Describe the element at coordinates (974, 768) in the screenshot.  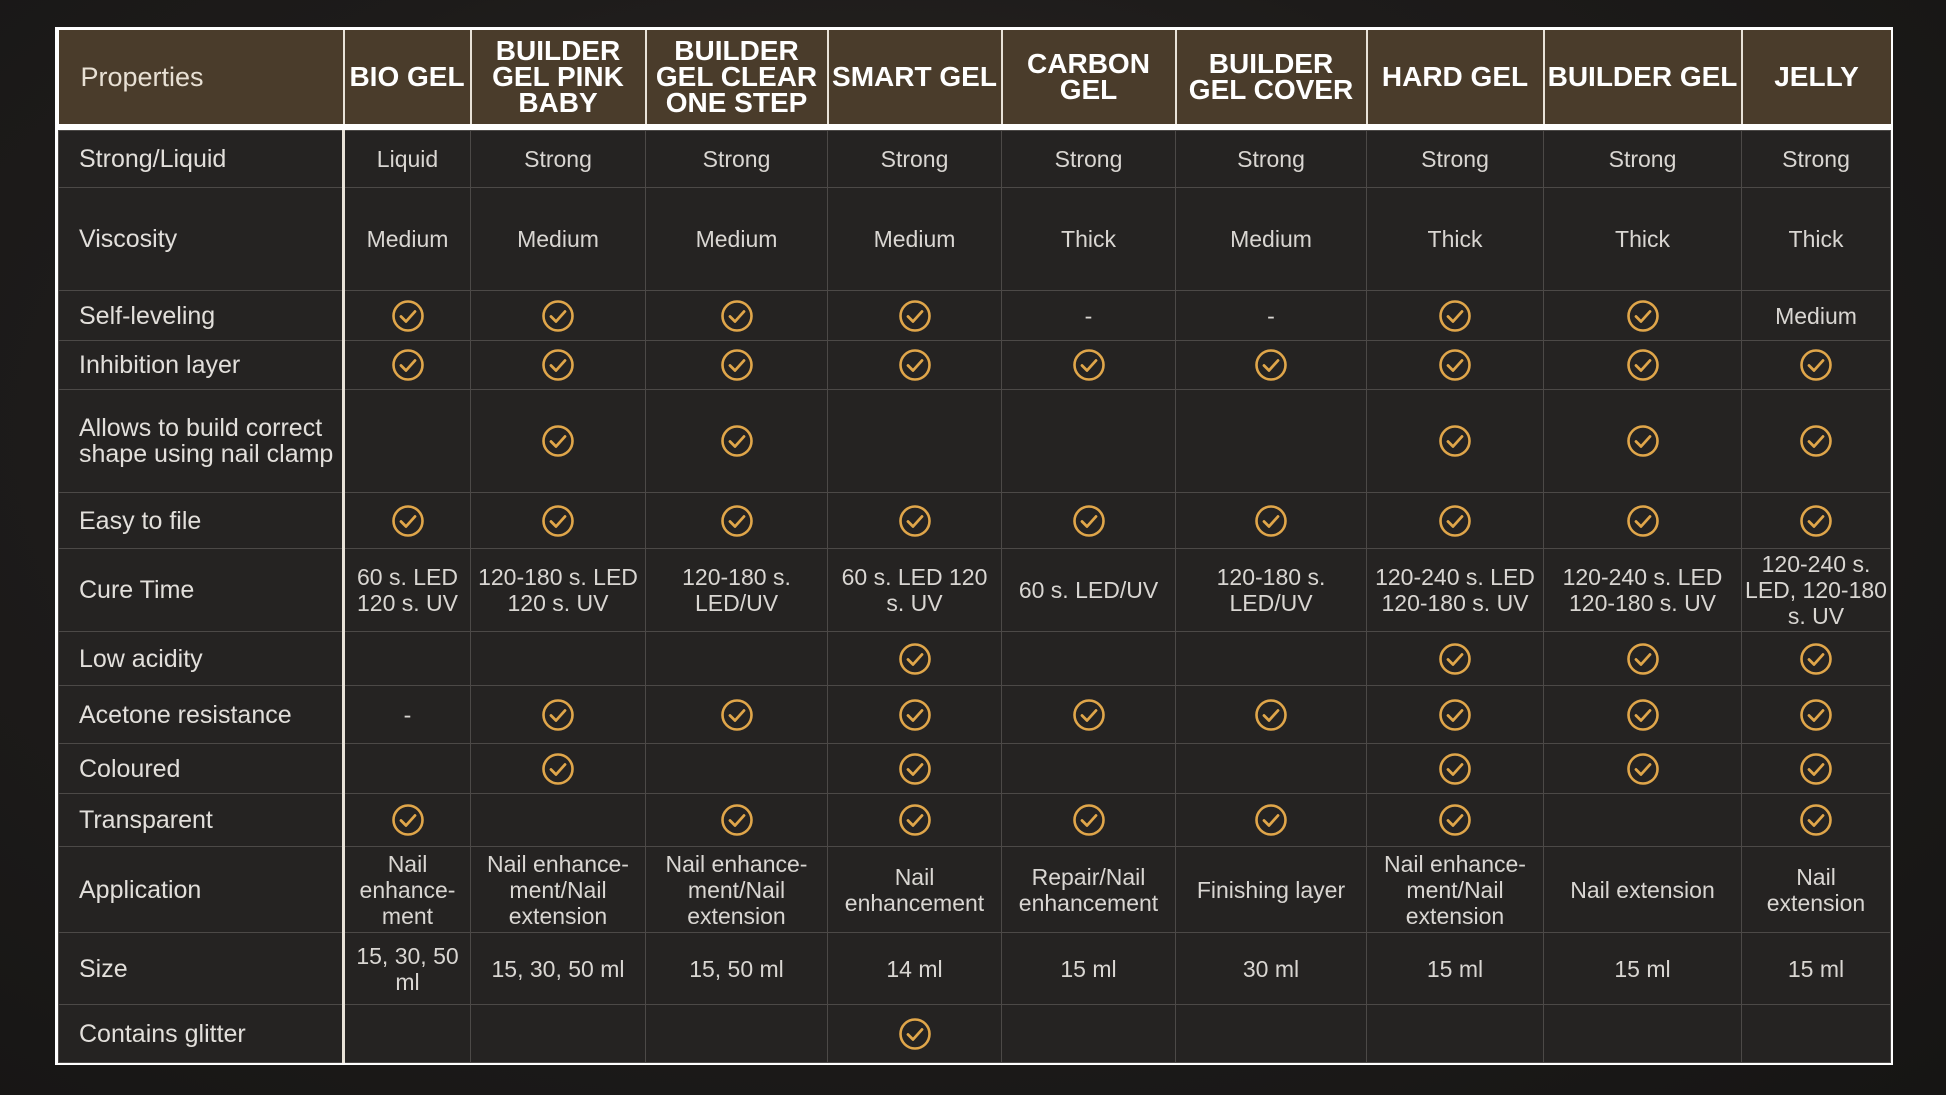
I see `table-row: Coloured` at that location.